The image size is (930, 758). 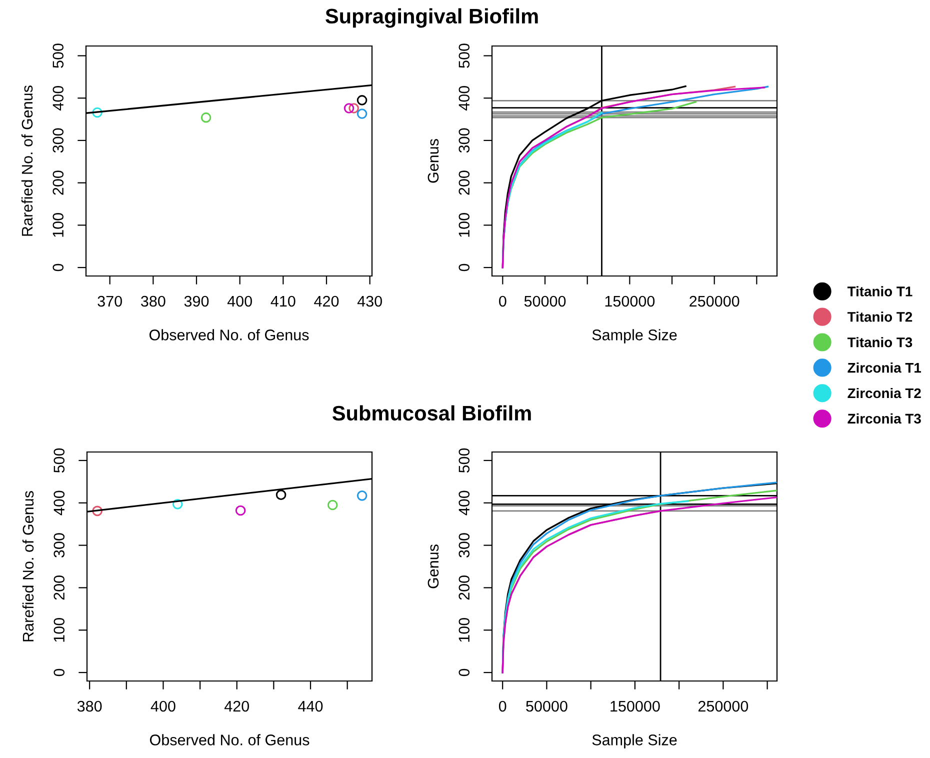 I want to click on x-tick-label: 370, so click(x=110, y=301).